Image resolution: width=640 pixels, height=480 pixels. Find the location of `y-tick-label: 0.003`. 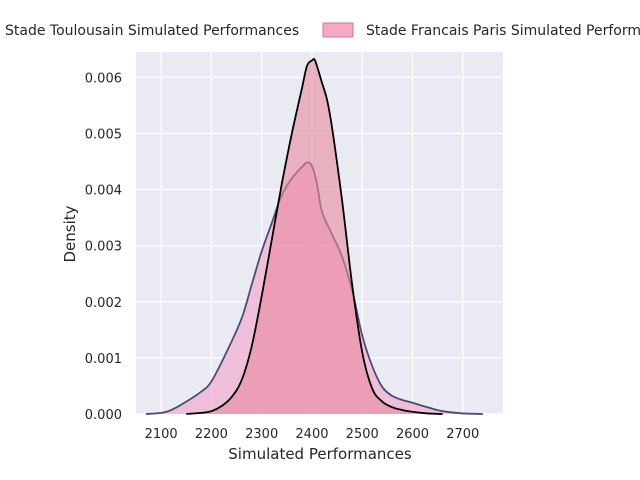

y-tick-label: 0.003 is located at coordinates (103, 247).